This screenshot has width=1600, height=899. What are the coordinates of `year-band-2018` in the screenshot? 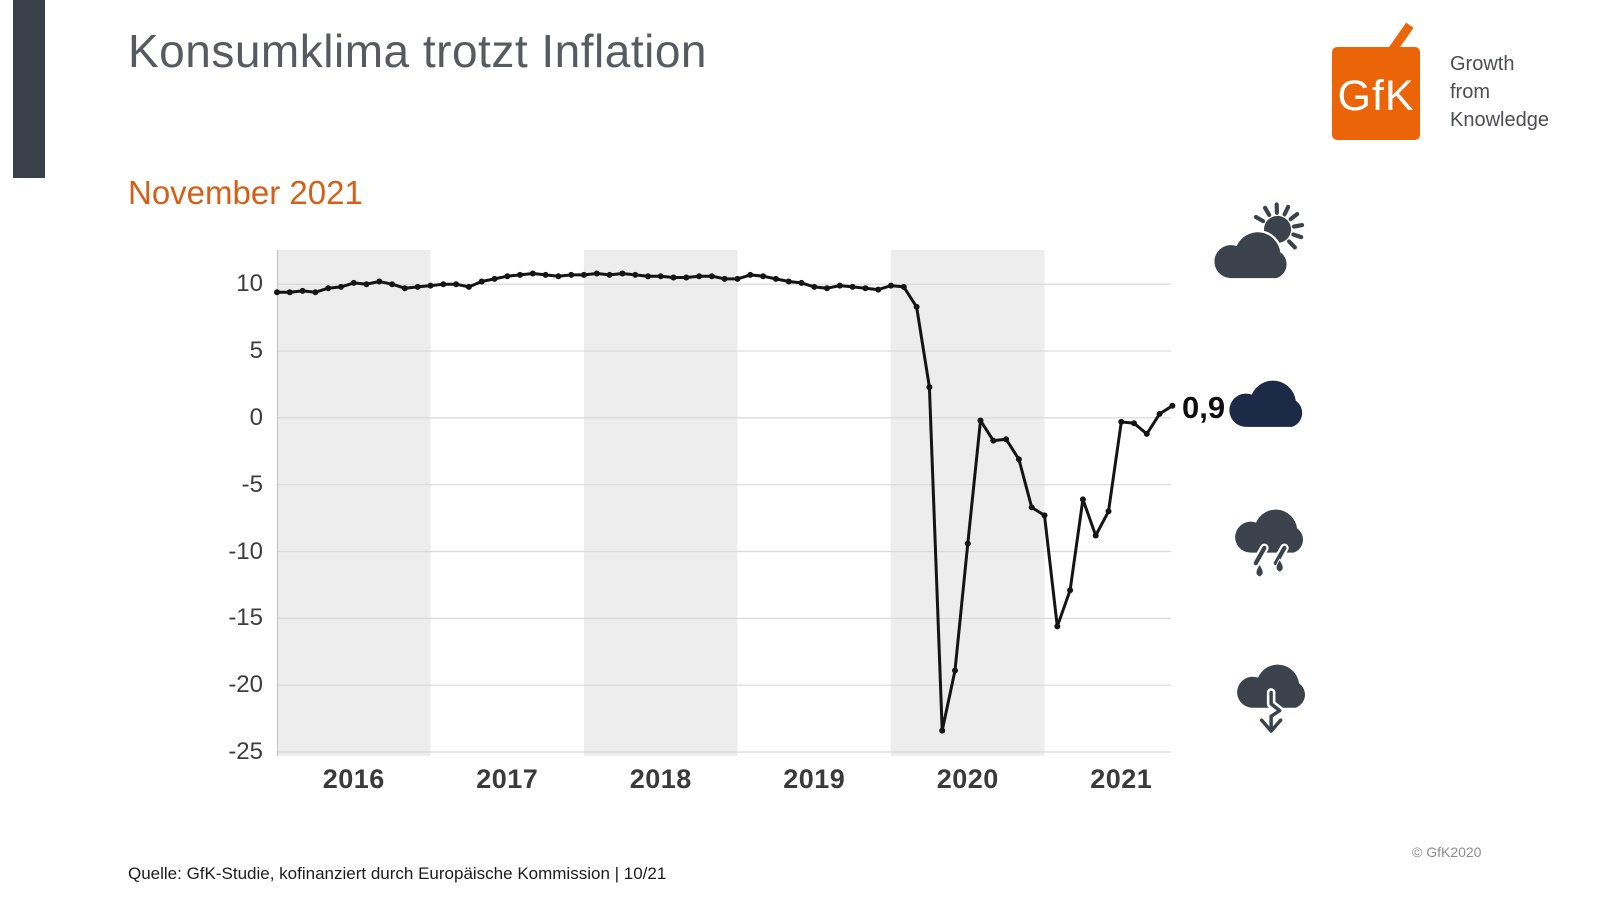 It's located at (661, 503).